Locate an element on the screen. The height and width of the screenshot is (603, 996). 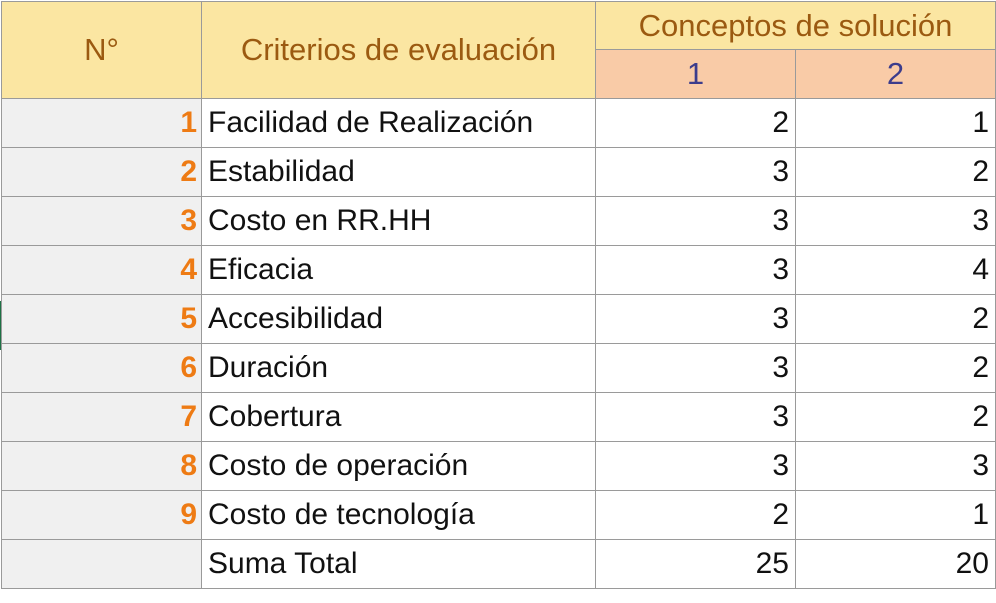
criterion-cell: Estabilidad is located at coordinates (398, 172).